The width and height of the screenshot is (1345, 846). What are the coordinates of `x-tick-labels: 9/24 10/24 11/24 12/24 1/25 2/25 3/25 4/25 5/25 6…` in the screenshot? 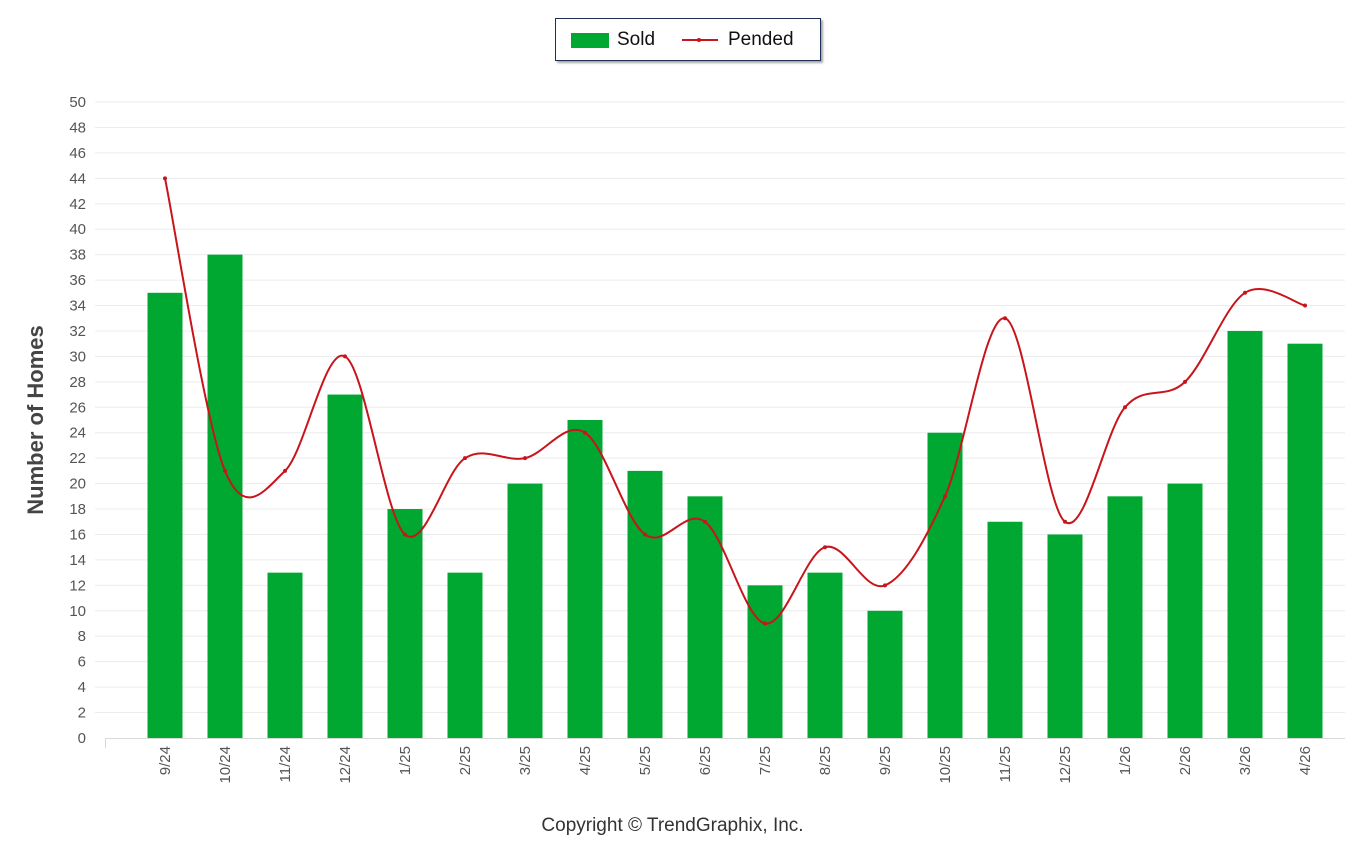 It's located at (735, 765).